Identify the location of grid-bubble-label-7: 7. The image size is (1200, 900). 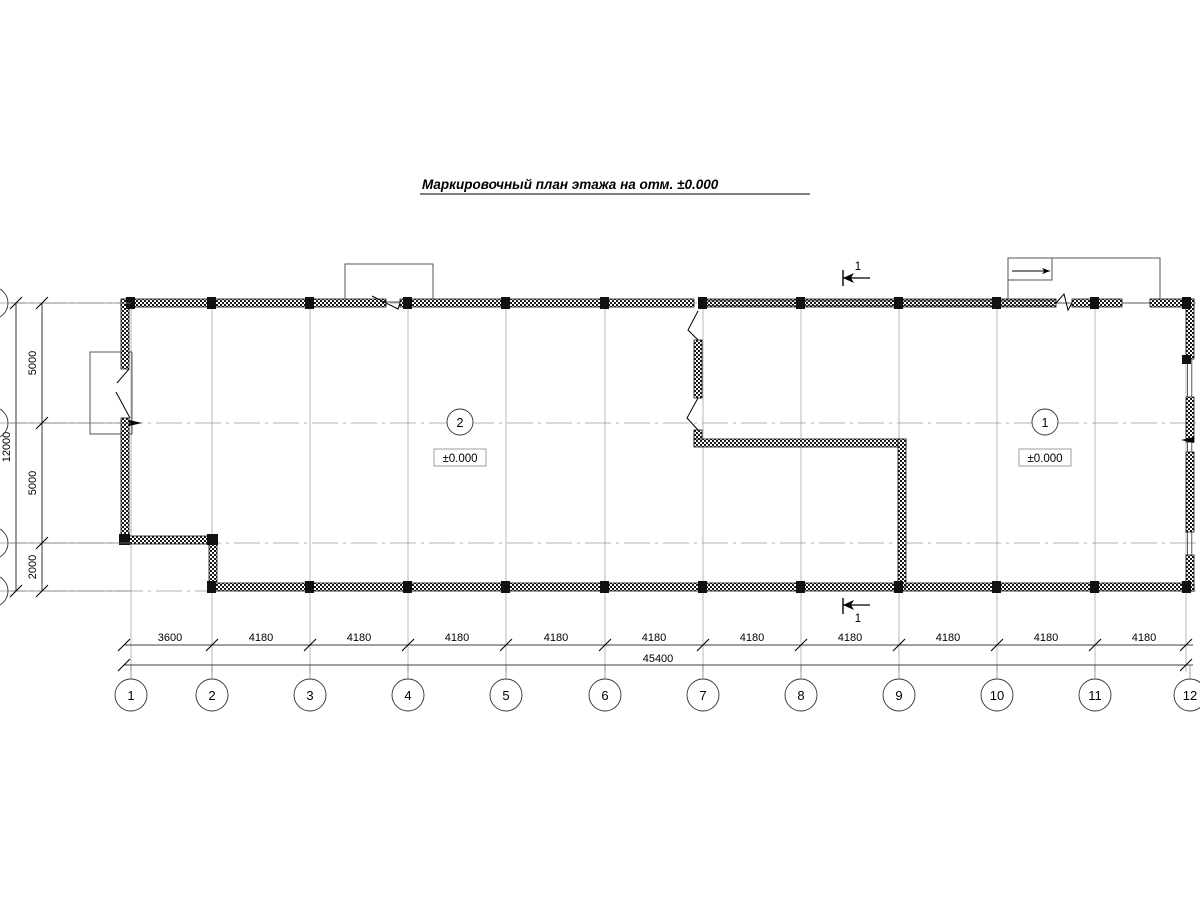
(702, 695).